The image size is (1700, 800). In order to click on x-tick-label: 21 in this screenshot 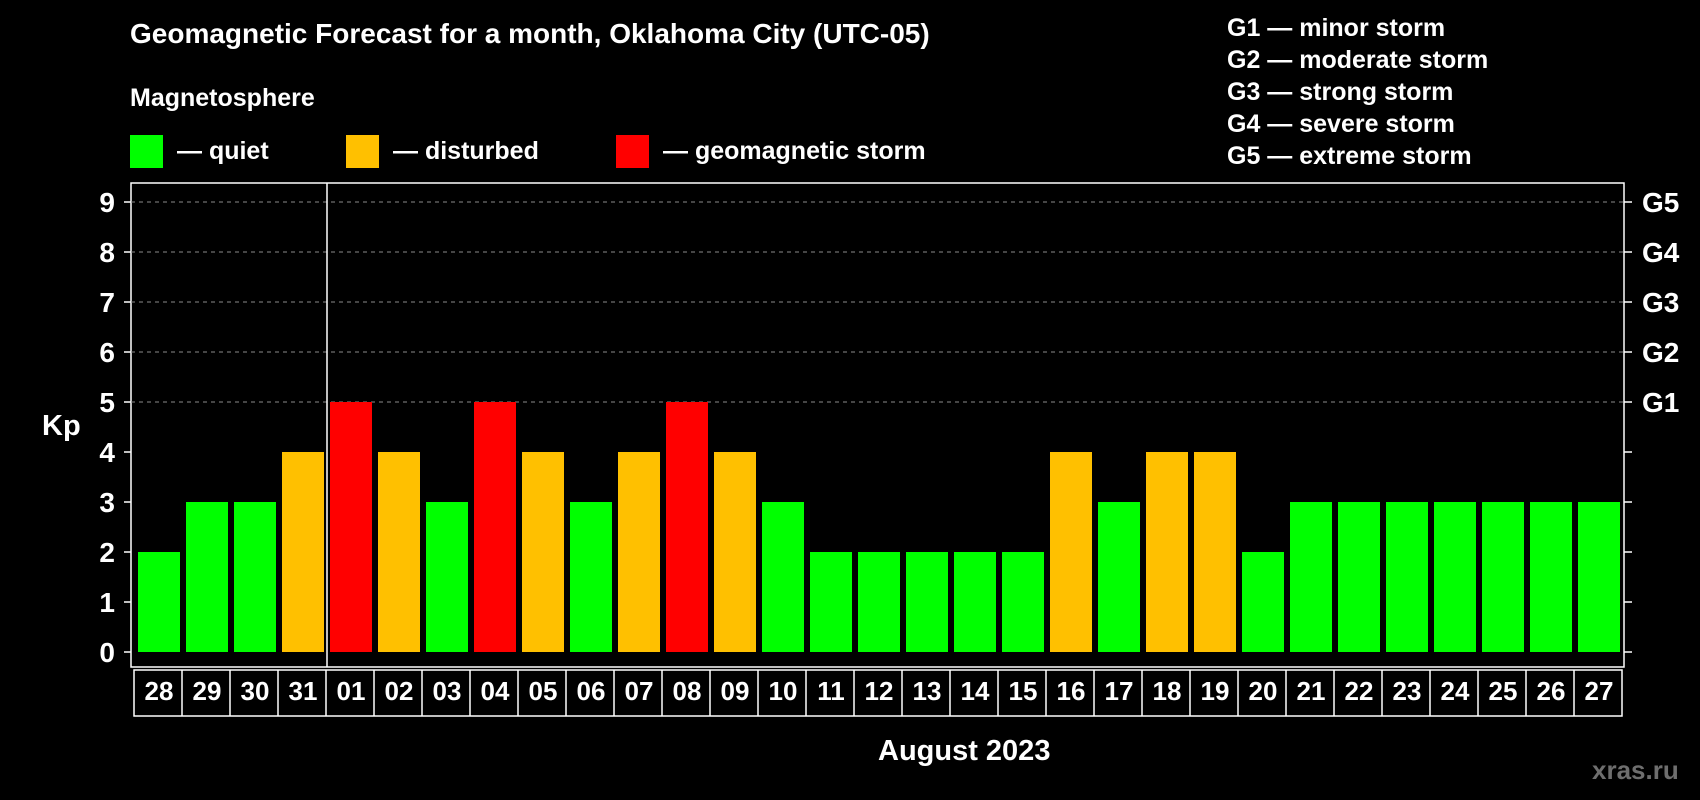, I will do `click(1311, 691)`.